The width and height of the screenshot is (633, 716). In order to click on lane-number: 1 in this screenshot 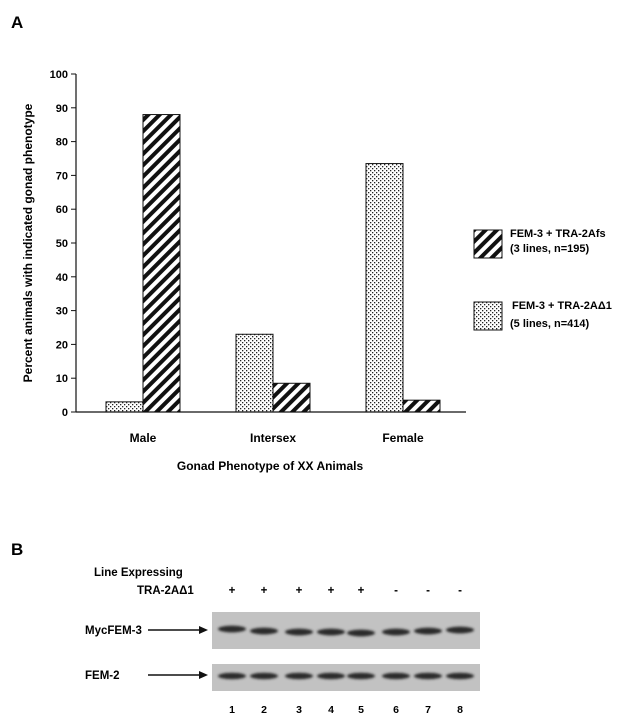, I will do `click(232, 710)`.